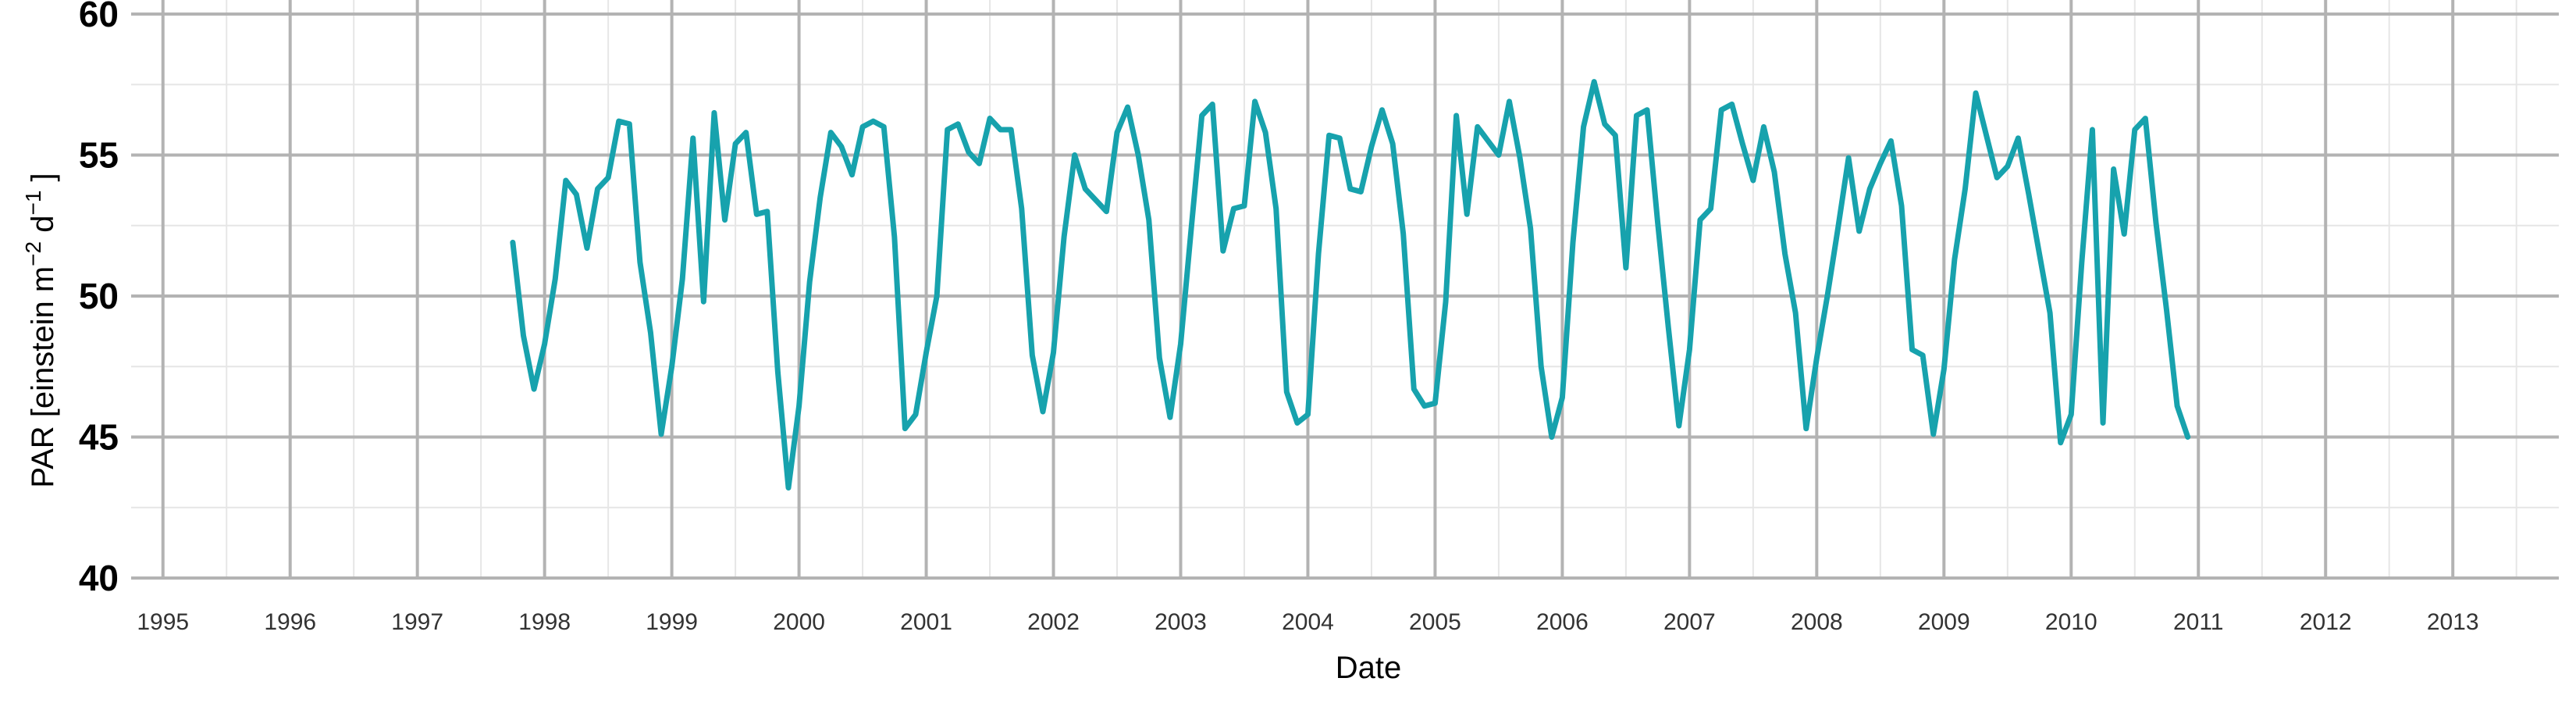 The image size is (2576, 703). I want to click on x-tick-label: 2003, so click(1181, 622).